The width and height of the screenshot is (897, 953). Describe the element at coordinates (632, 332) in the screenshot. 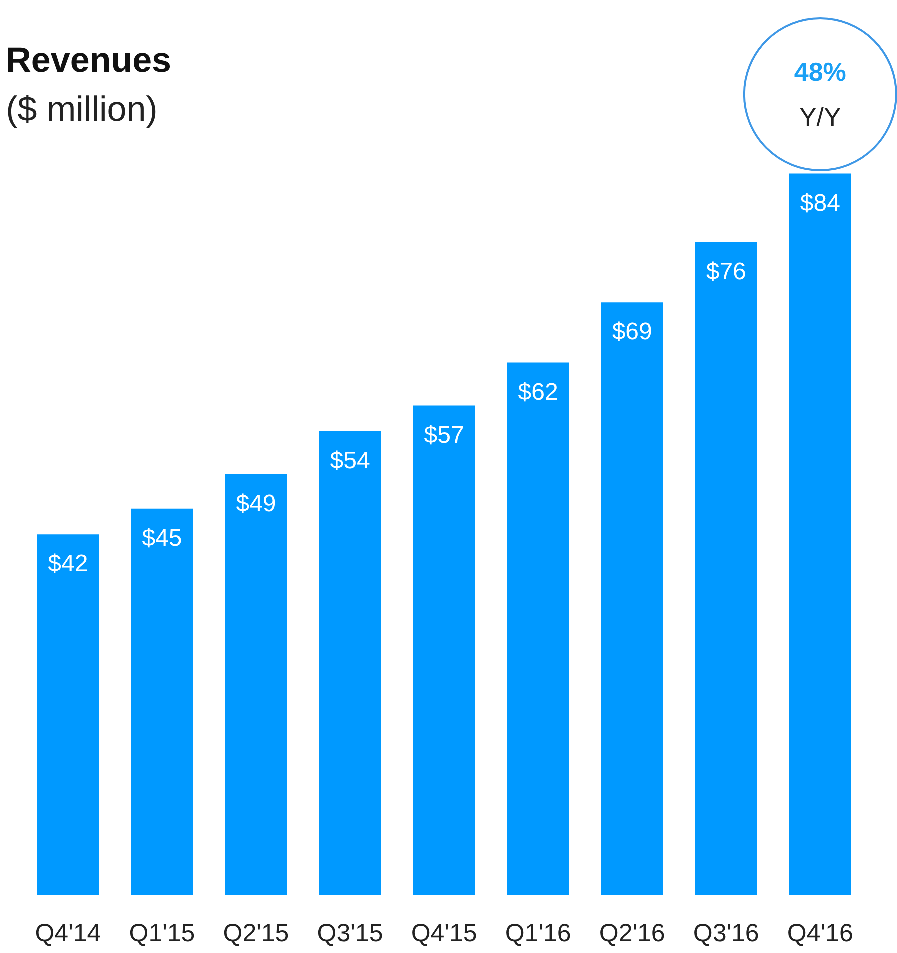

I see `data-label: $69` at that location.